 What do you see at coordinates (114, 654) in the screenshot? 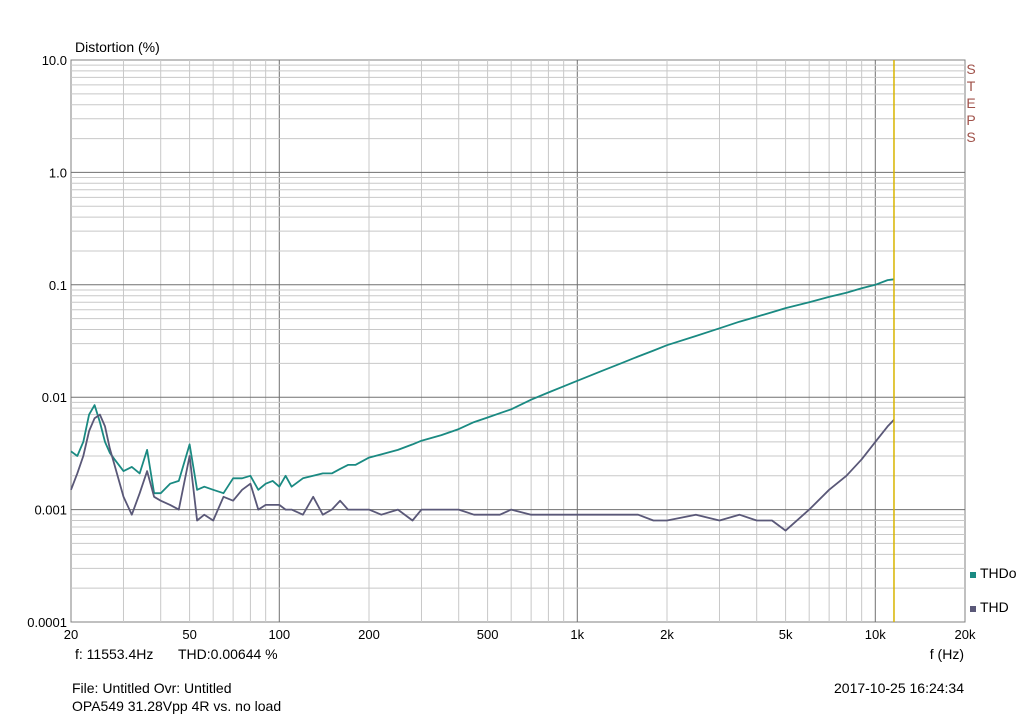
I see `cursor-frequency-readout: f: 11553.4Hz` at bounding box center [114, 654].